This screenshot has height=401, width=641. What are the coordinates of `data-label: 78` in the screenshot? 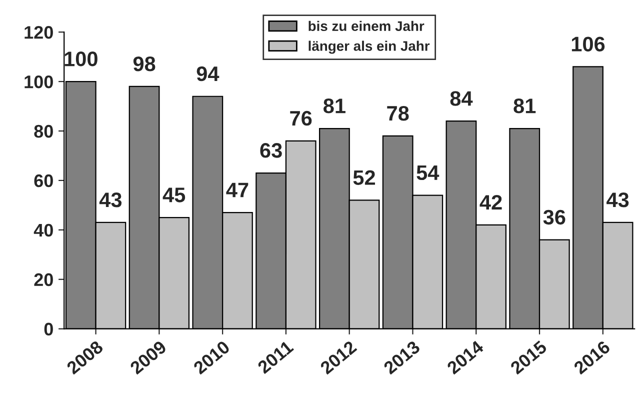 It's located at (398, 113).